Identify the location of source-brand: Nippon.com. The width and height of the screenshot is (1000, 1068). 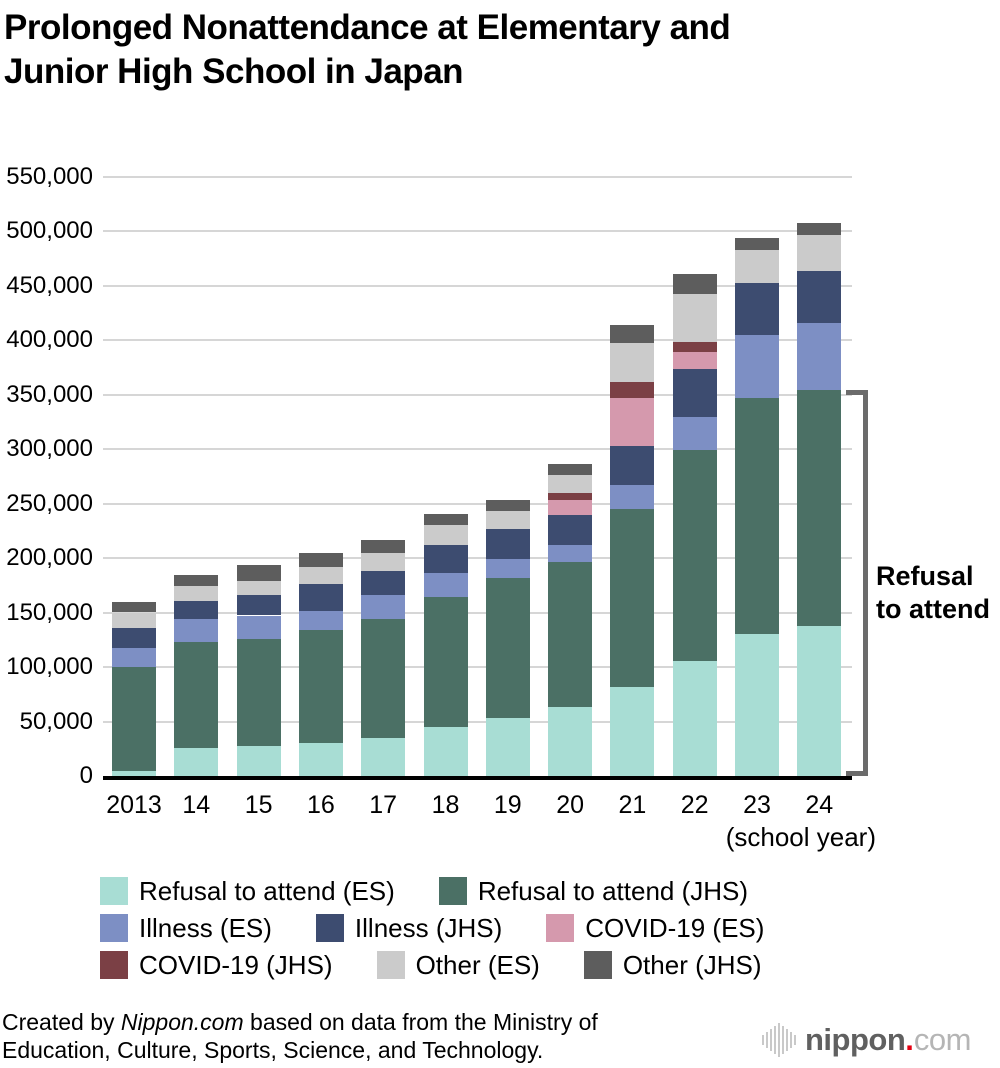
(182, 1022).